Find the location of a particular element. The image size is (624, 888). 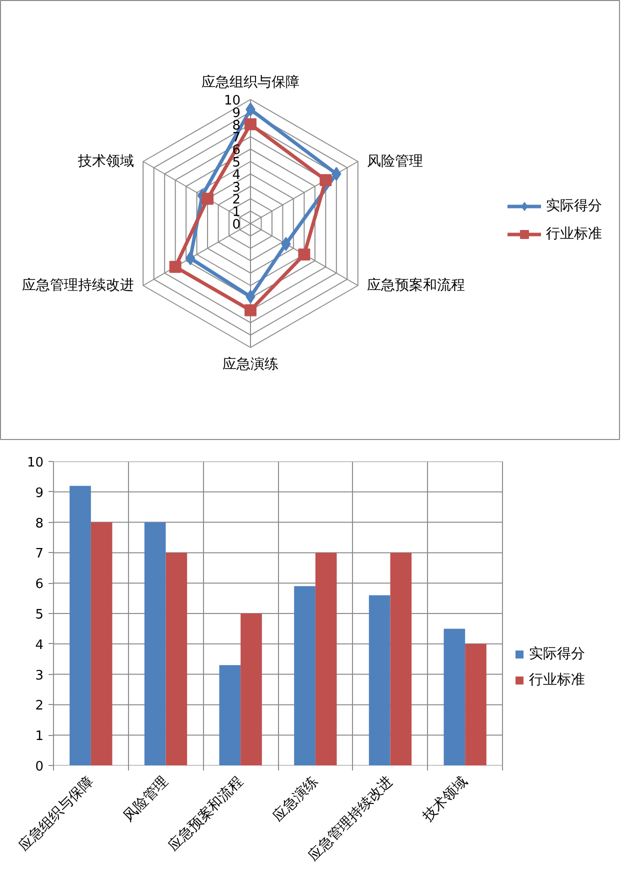

spoke-label: 应急演练 is located at coordinates (250, 364).